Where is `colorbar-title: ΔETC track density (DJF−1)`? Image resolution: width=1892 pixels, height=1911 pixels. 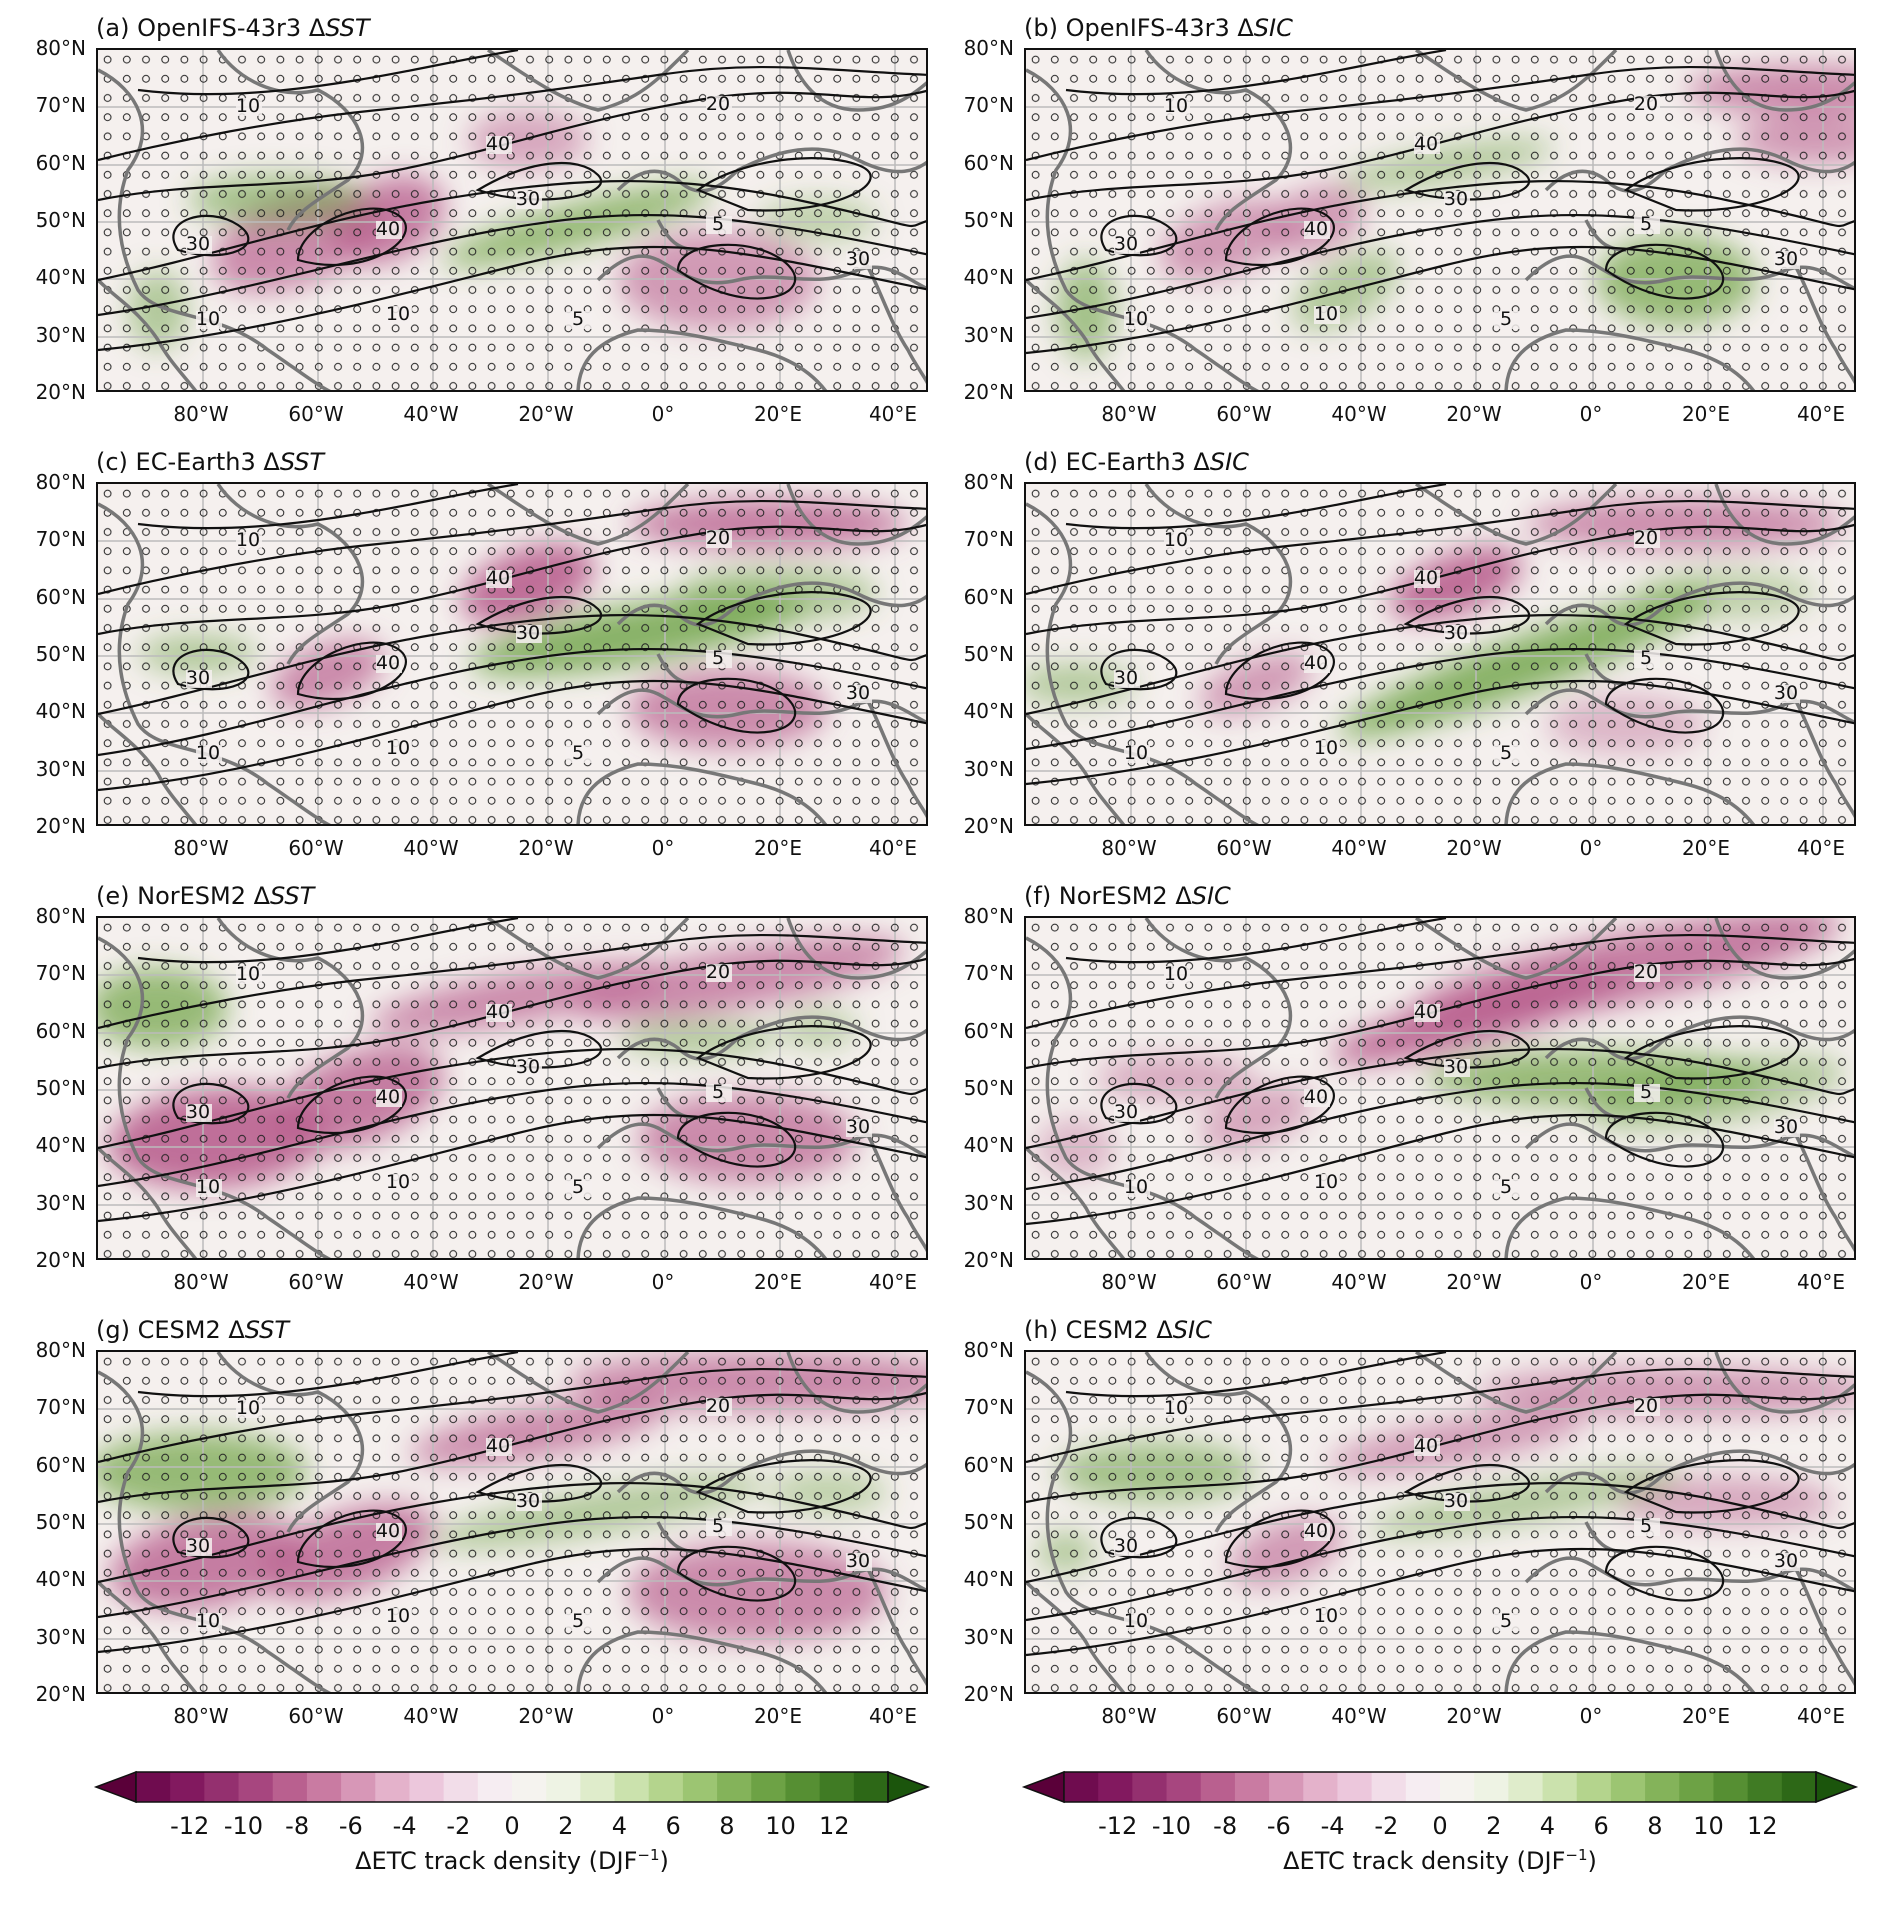
colorbar-title: ΔETC track density (DJF−1) is located at coordinates (512, 1860).